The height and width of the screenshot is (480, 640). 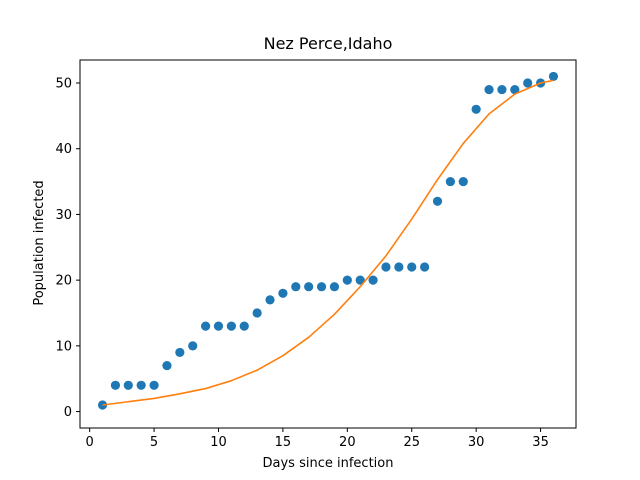 What do you see at coordinates (63, 346) in the screenshot?
I see `y-tick-label: 10` at bounding box center [63, 346].